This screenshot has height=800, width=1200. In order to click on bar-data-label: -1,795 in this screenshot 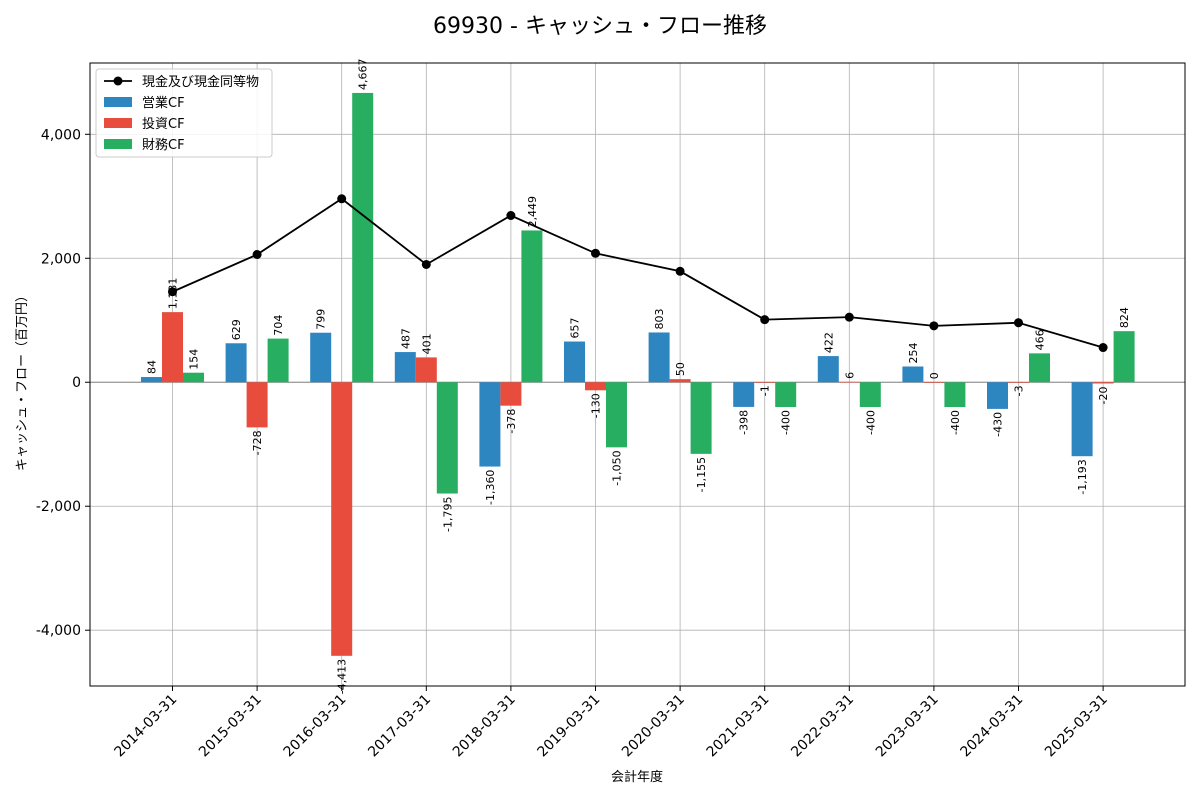, I will do `click(447, 514)`.